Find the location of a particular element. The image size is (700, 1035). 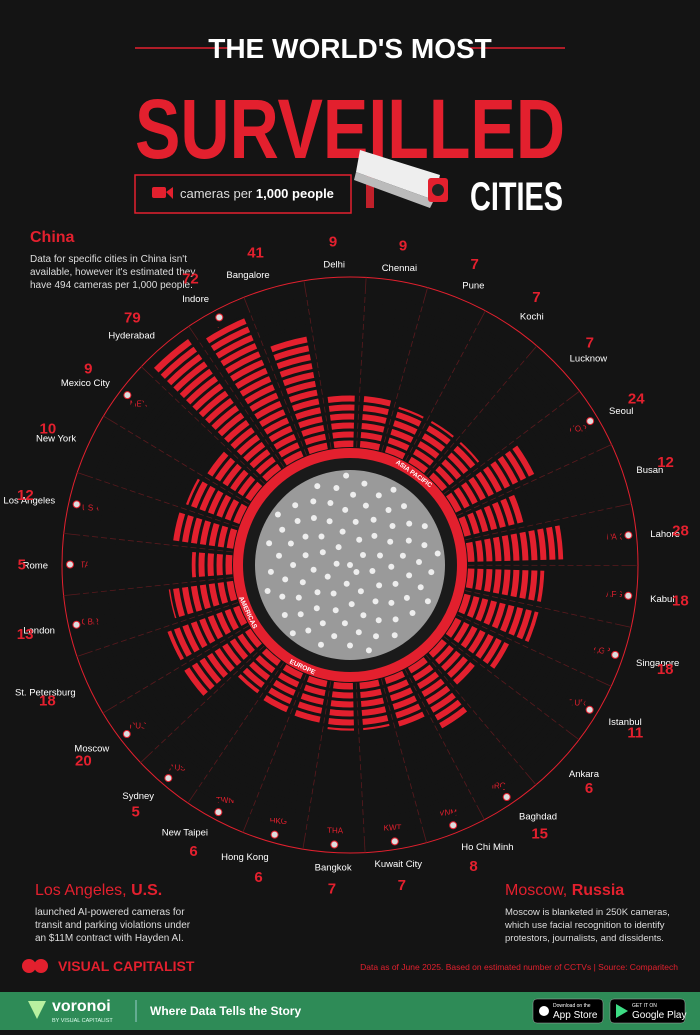

note-city: Moscow, is located at coordinates (536, 890).